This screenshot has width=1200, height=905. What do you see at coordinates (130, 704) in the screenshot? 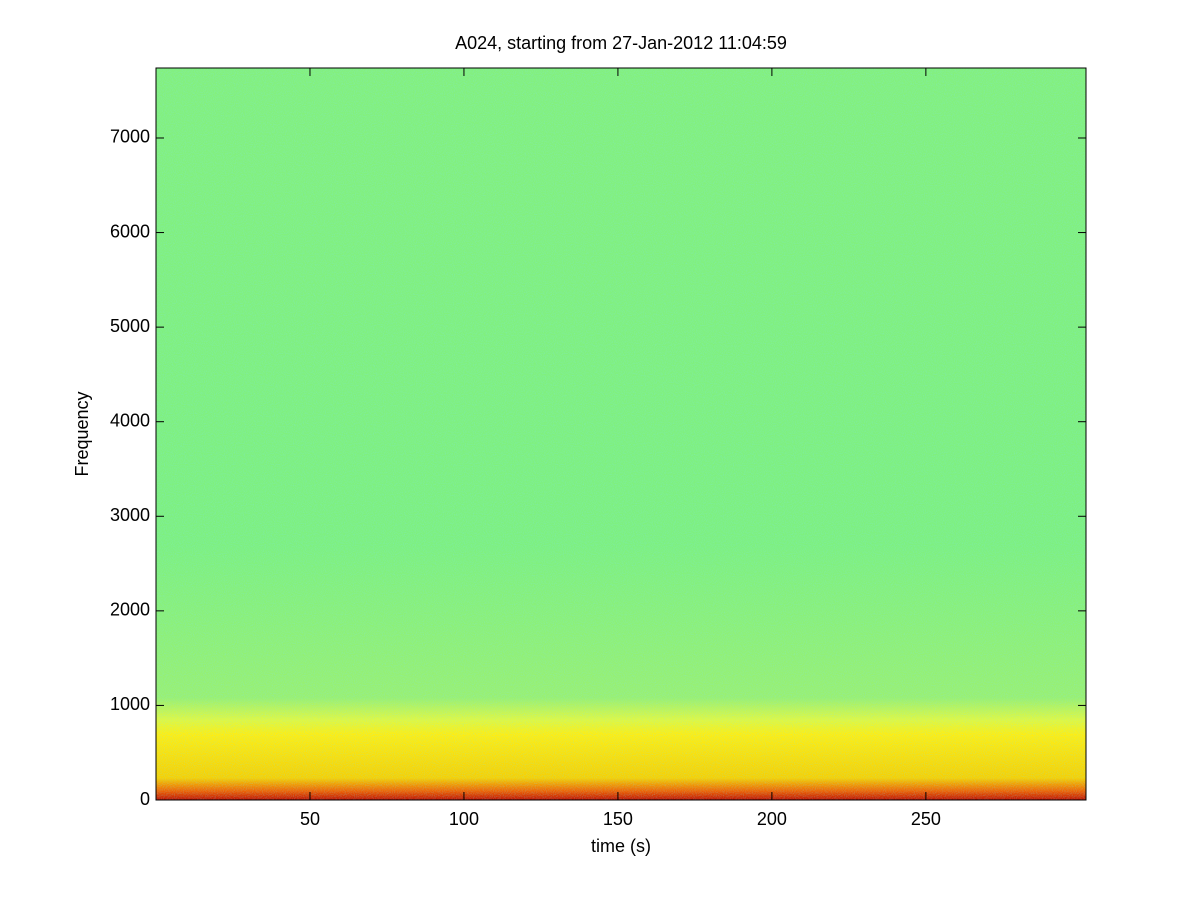
I see `y-tick-label: 1000` at bounding box center [130, 704].